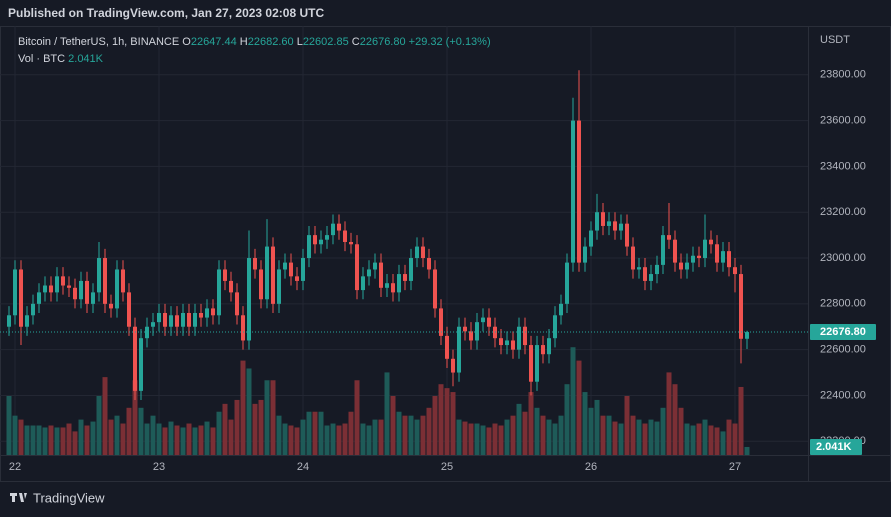  I want to click on y-tick-label: 23400.00, so click(843, 166).